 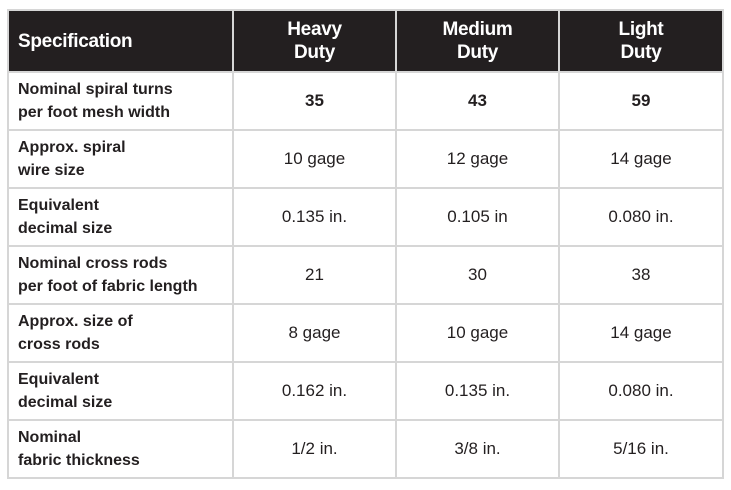 I want to click on header-heavy-duty-line1: Heavy, so click(x=314, y=29).